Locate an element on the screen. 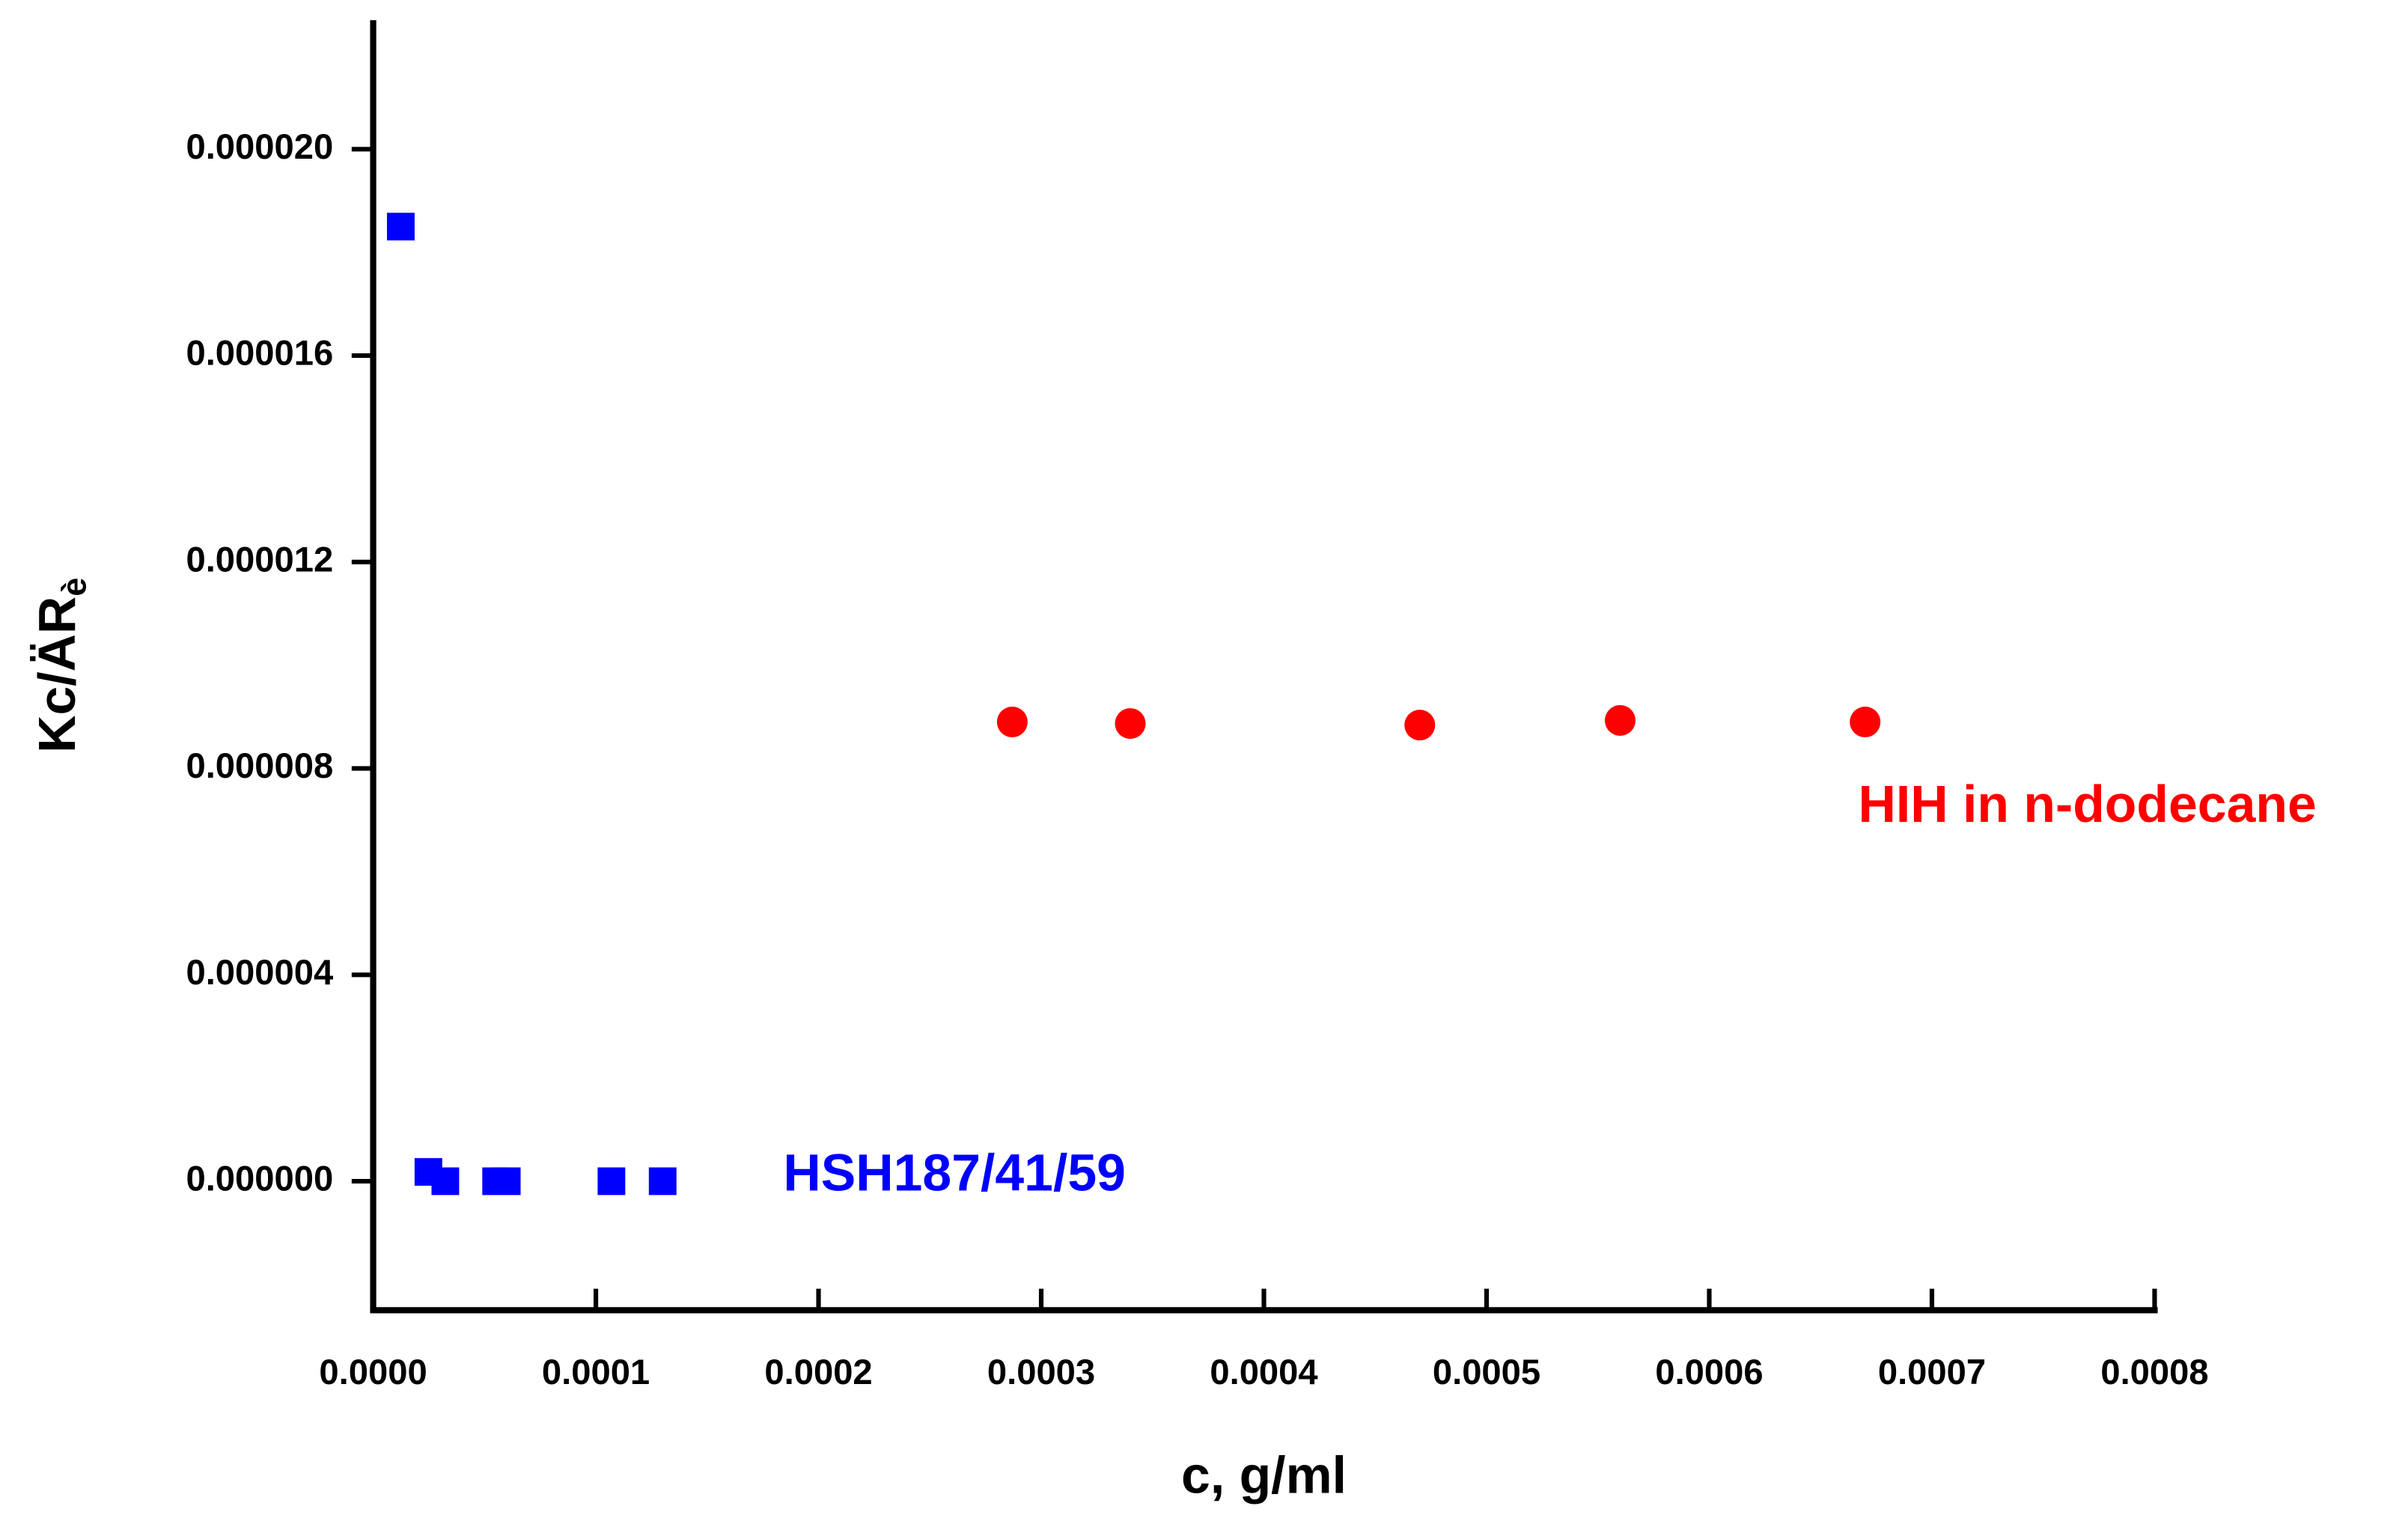 Image resolution: width=2408 pixels, height=1527 pixels. y-axis-title: Kc/ÄRè is located at coordinates (60, 664).